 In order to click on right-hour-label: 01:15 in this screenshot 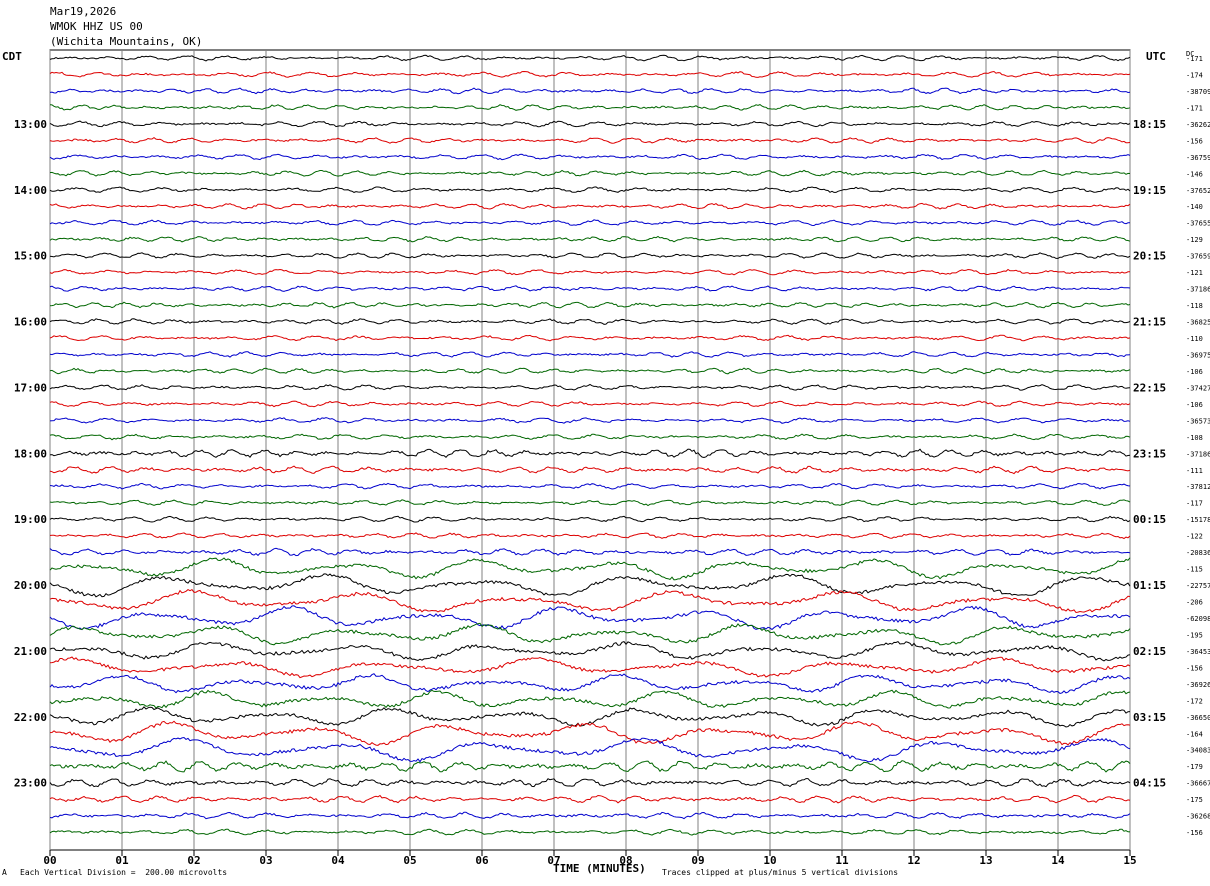, I will do `click(1149, 585)`.